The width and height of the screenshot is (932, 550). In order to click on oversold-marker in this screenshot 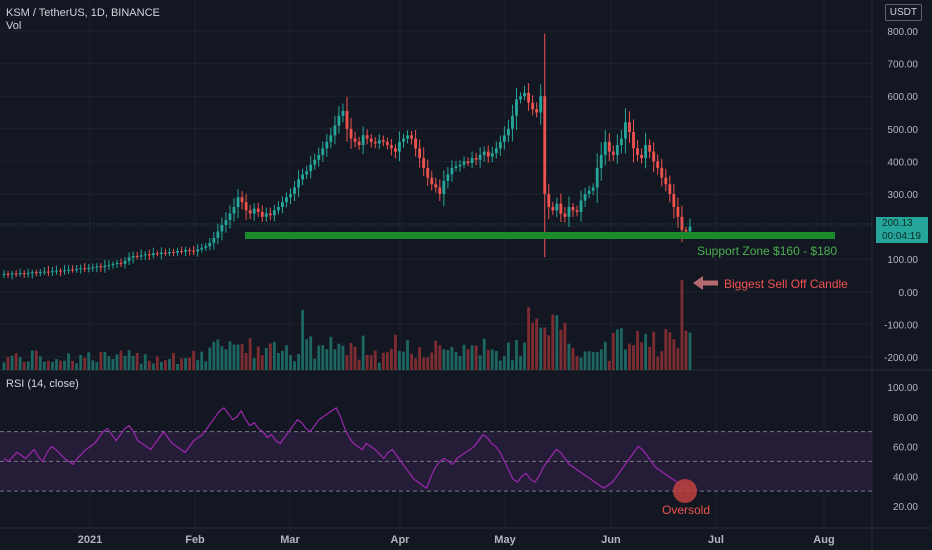, I will do `click(685, 491)`.